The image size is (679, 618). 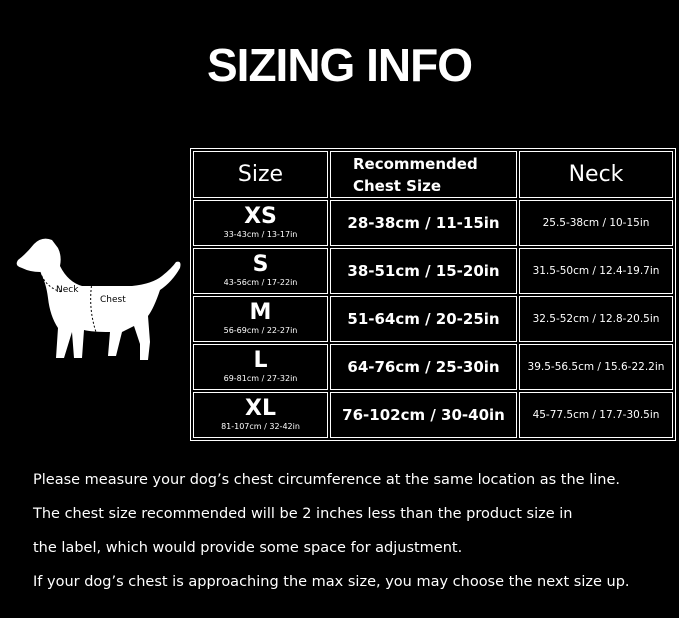 What do you see at coordinates (260, 174) in the screenshot?
I see `header-size: Size` at bounding box center [260, 174].